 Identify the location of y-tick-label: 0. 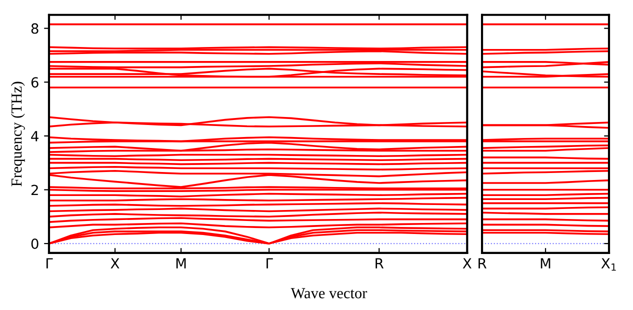
(34, 244).